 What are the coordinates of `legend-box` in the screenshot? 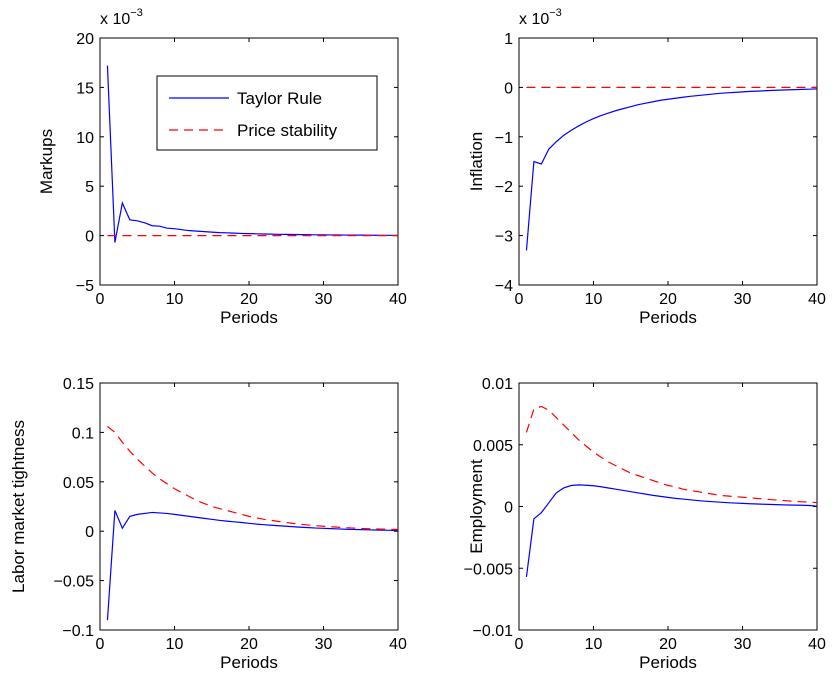 It's located at (267, 113).